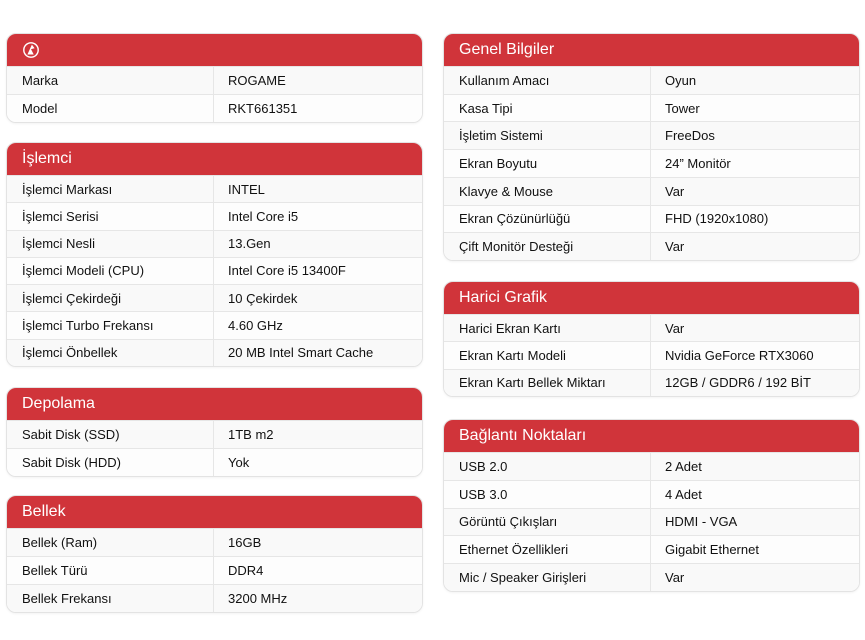  I want to click on spec-value: HDMI - VGA, so click(701, 522).